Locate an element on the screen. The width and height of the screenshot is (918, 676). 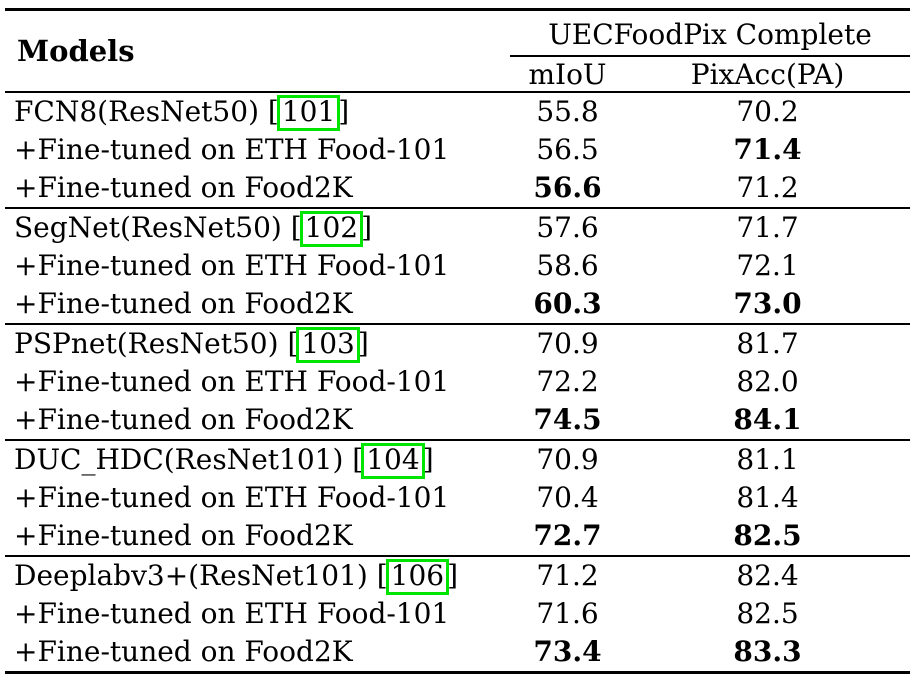
table-row: +Fine-tuned on Food2K 56.6 71.2 is located at coordinates (457, 188).